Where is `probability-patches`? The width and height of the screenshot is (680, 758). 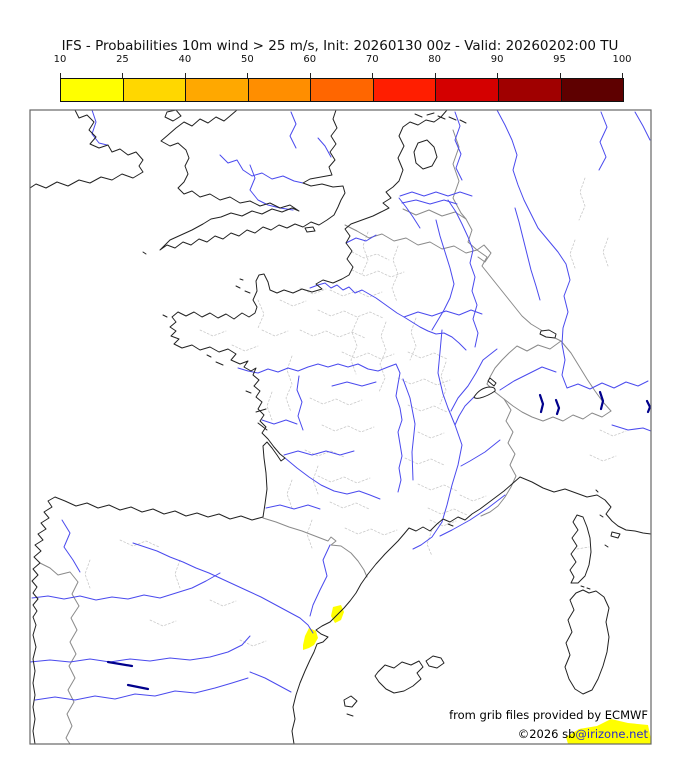 probability-patches is located at coordinates (477, 674).